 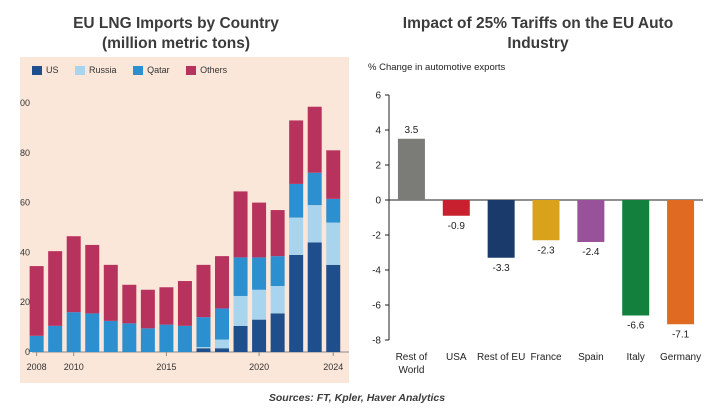 I want to click on legend-label-russia: Russia, so click(x=103, y=70).